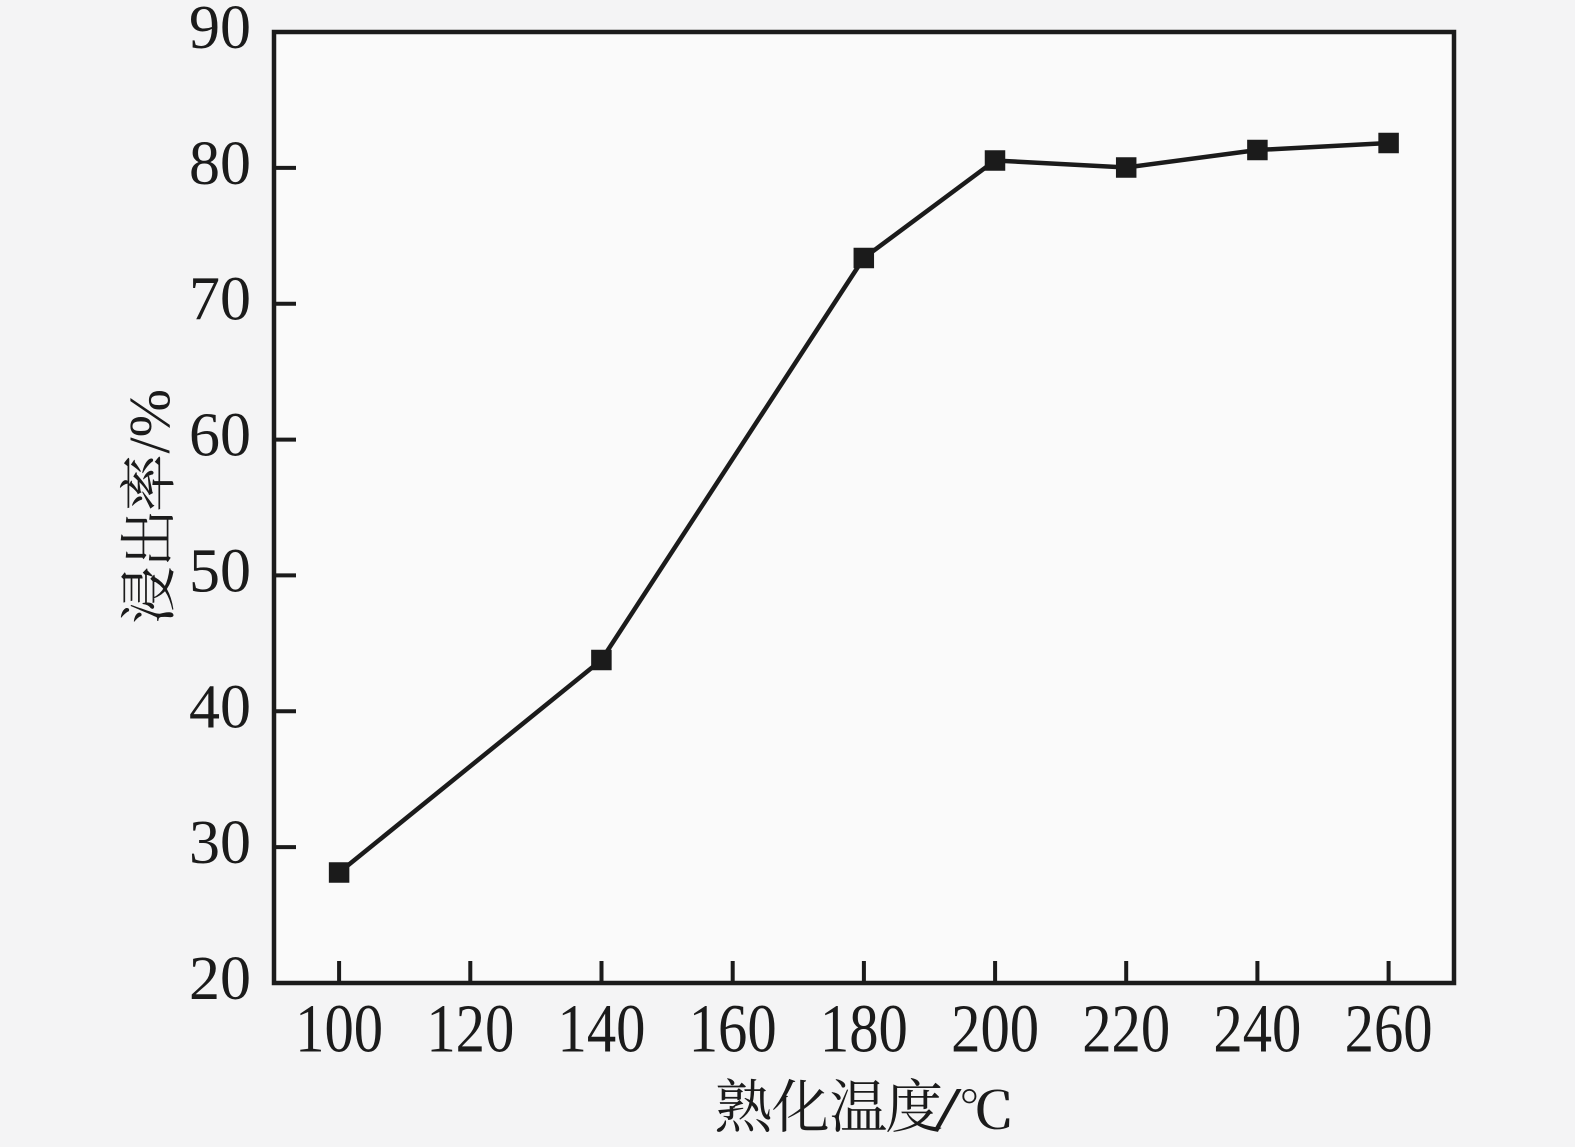  What do you see at coordinates (220, 31) in the screenshot?
I see `svg-text: 90` at bounding box center [220, 31].